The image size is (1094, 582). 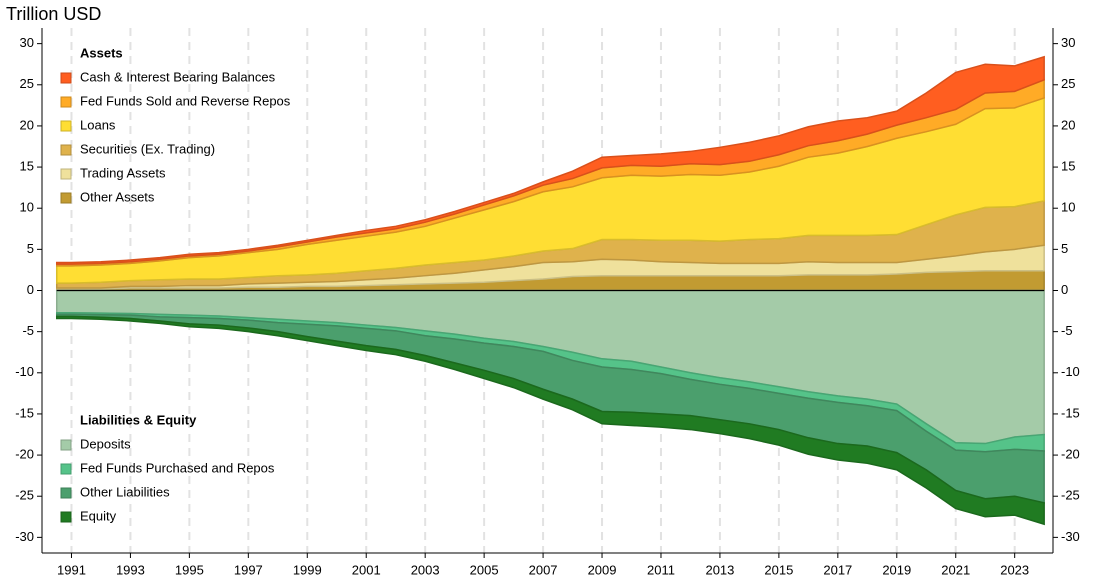 What do you see at coordinates (125, 491) in the screenshot?
I see `legend-label: Other Liabilities` at bounding box center [125, 491].